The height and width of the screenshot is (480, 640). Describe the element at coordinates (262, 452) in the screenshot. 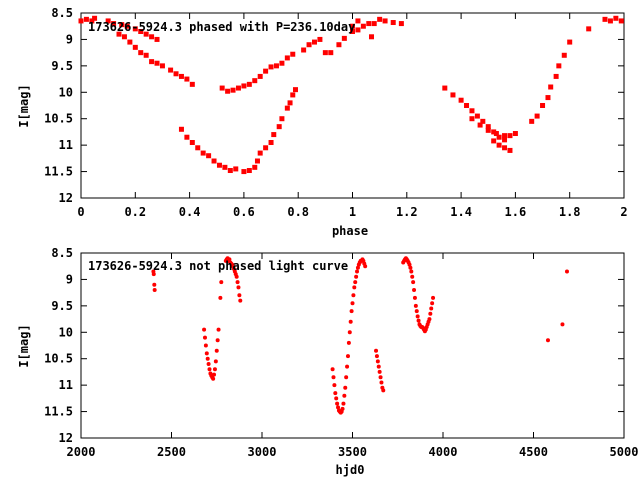

I see `x-tick-label: 3000` at that location.